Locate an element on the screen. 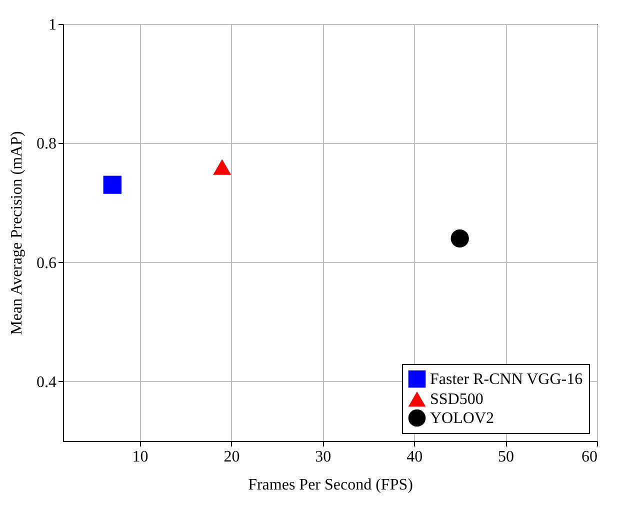 The image size is (622, 515). legend-label: YOLOV2 is located at coordinates (462, 418).